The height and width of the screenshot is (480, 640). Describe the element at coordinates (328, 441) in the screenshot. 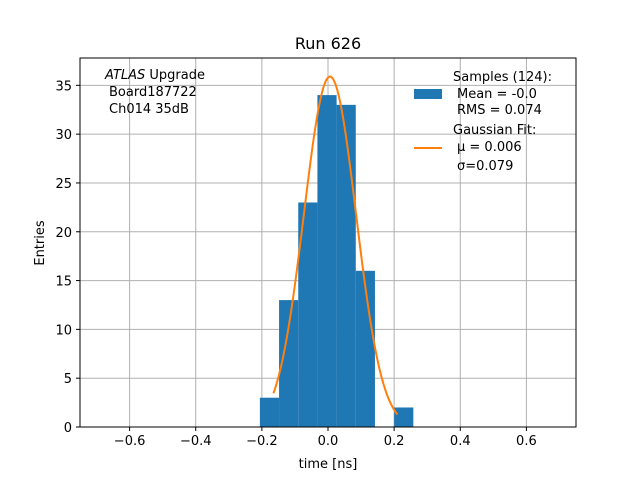

I see `x-tick-label-3: 0.0` at that location.